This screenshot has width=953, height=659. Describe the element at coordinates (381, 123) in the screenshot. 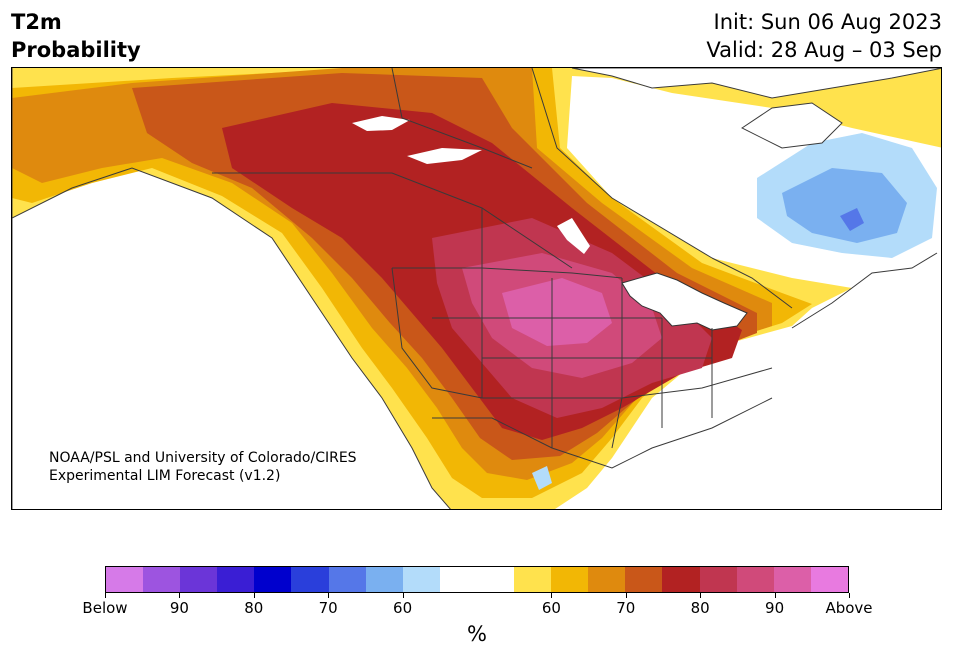

I see `great-bear-lake` at that location.